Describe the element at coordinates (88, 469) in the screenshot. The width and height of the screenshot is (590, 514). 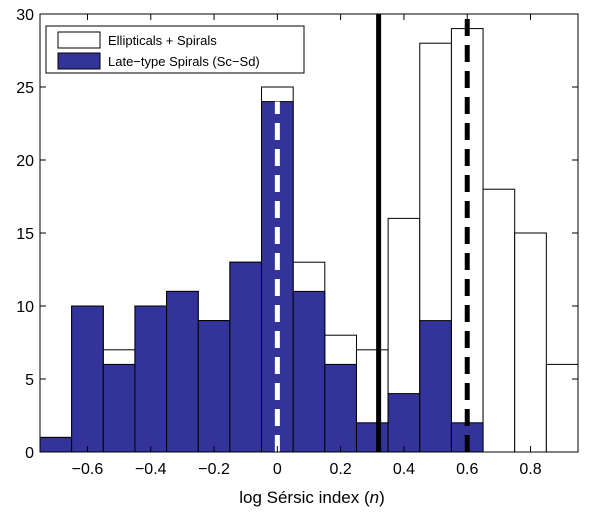
I see `x-tick-label: −0.6` at that location.